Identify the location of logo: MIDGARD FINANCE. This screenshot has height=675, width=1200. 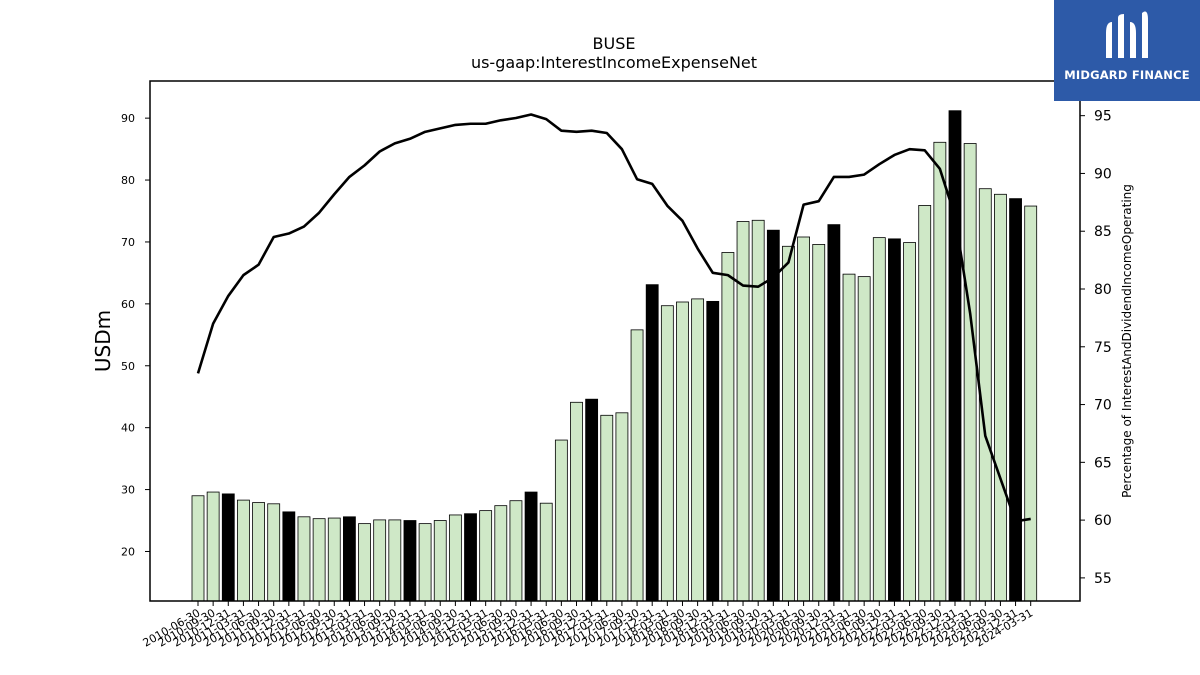
(1127, 50).